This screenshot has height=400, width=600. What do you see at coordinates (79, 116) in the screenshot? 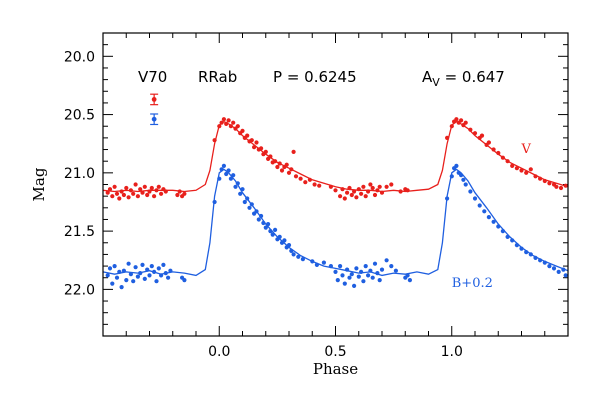
I see `y-tick-label: 20.5` at bounding box center [79, 116].